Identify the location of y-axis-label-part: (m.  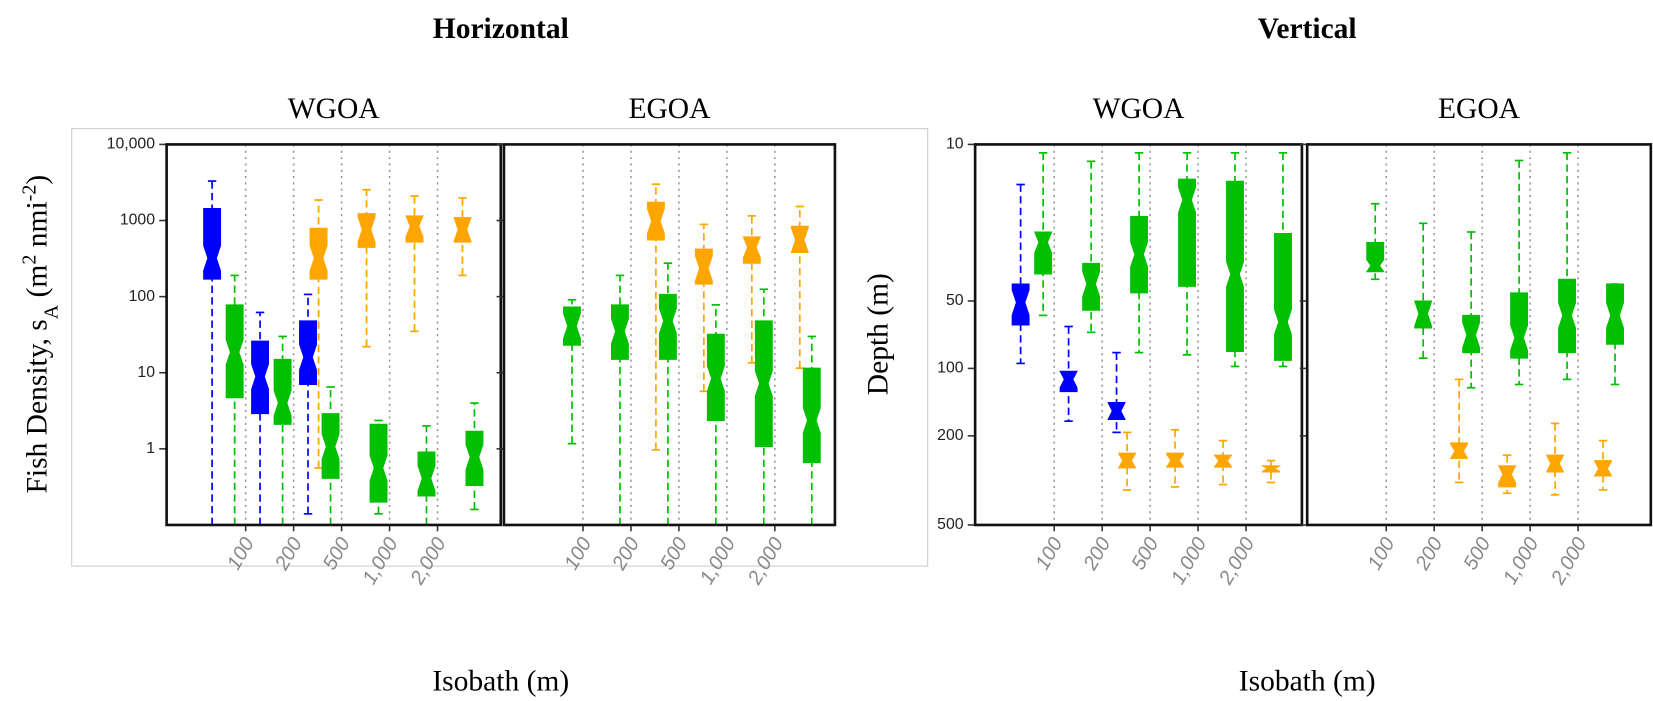
(37, 285).